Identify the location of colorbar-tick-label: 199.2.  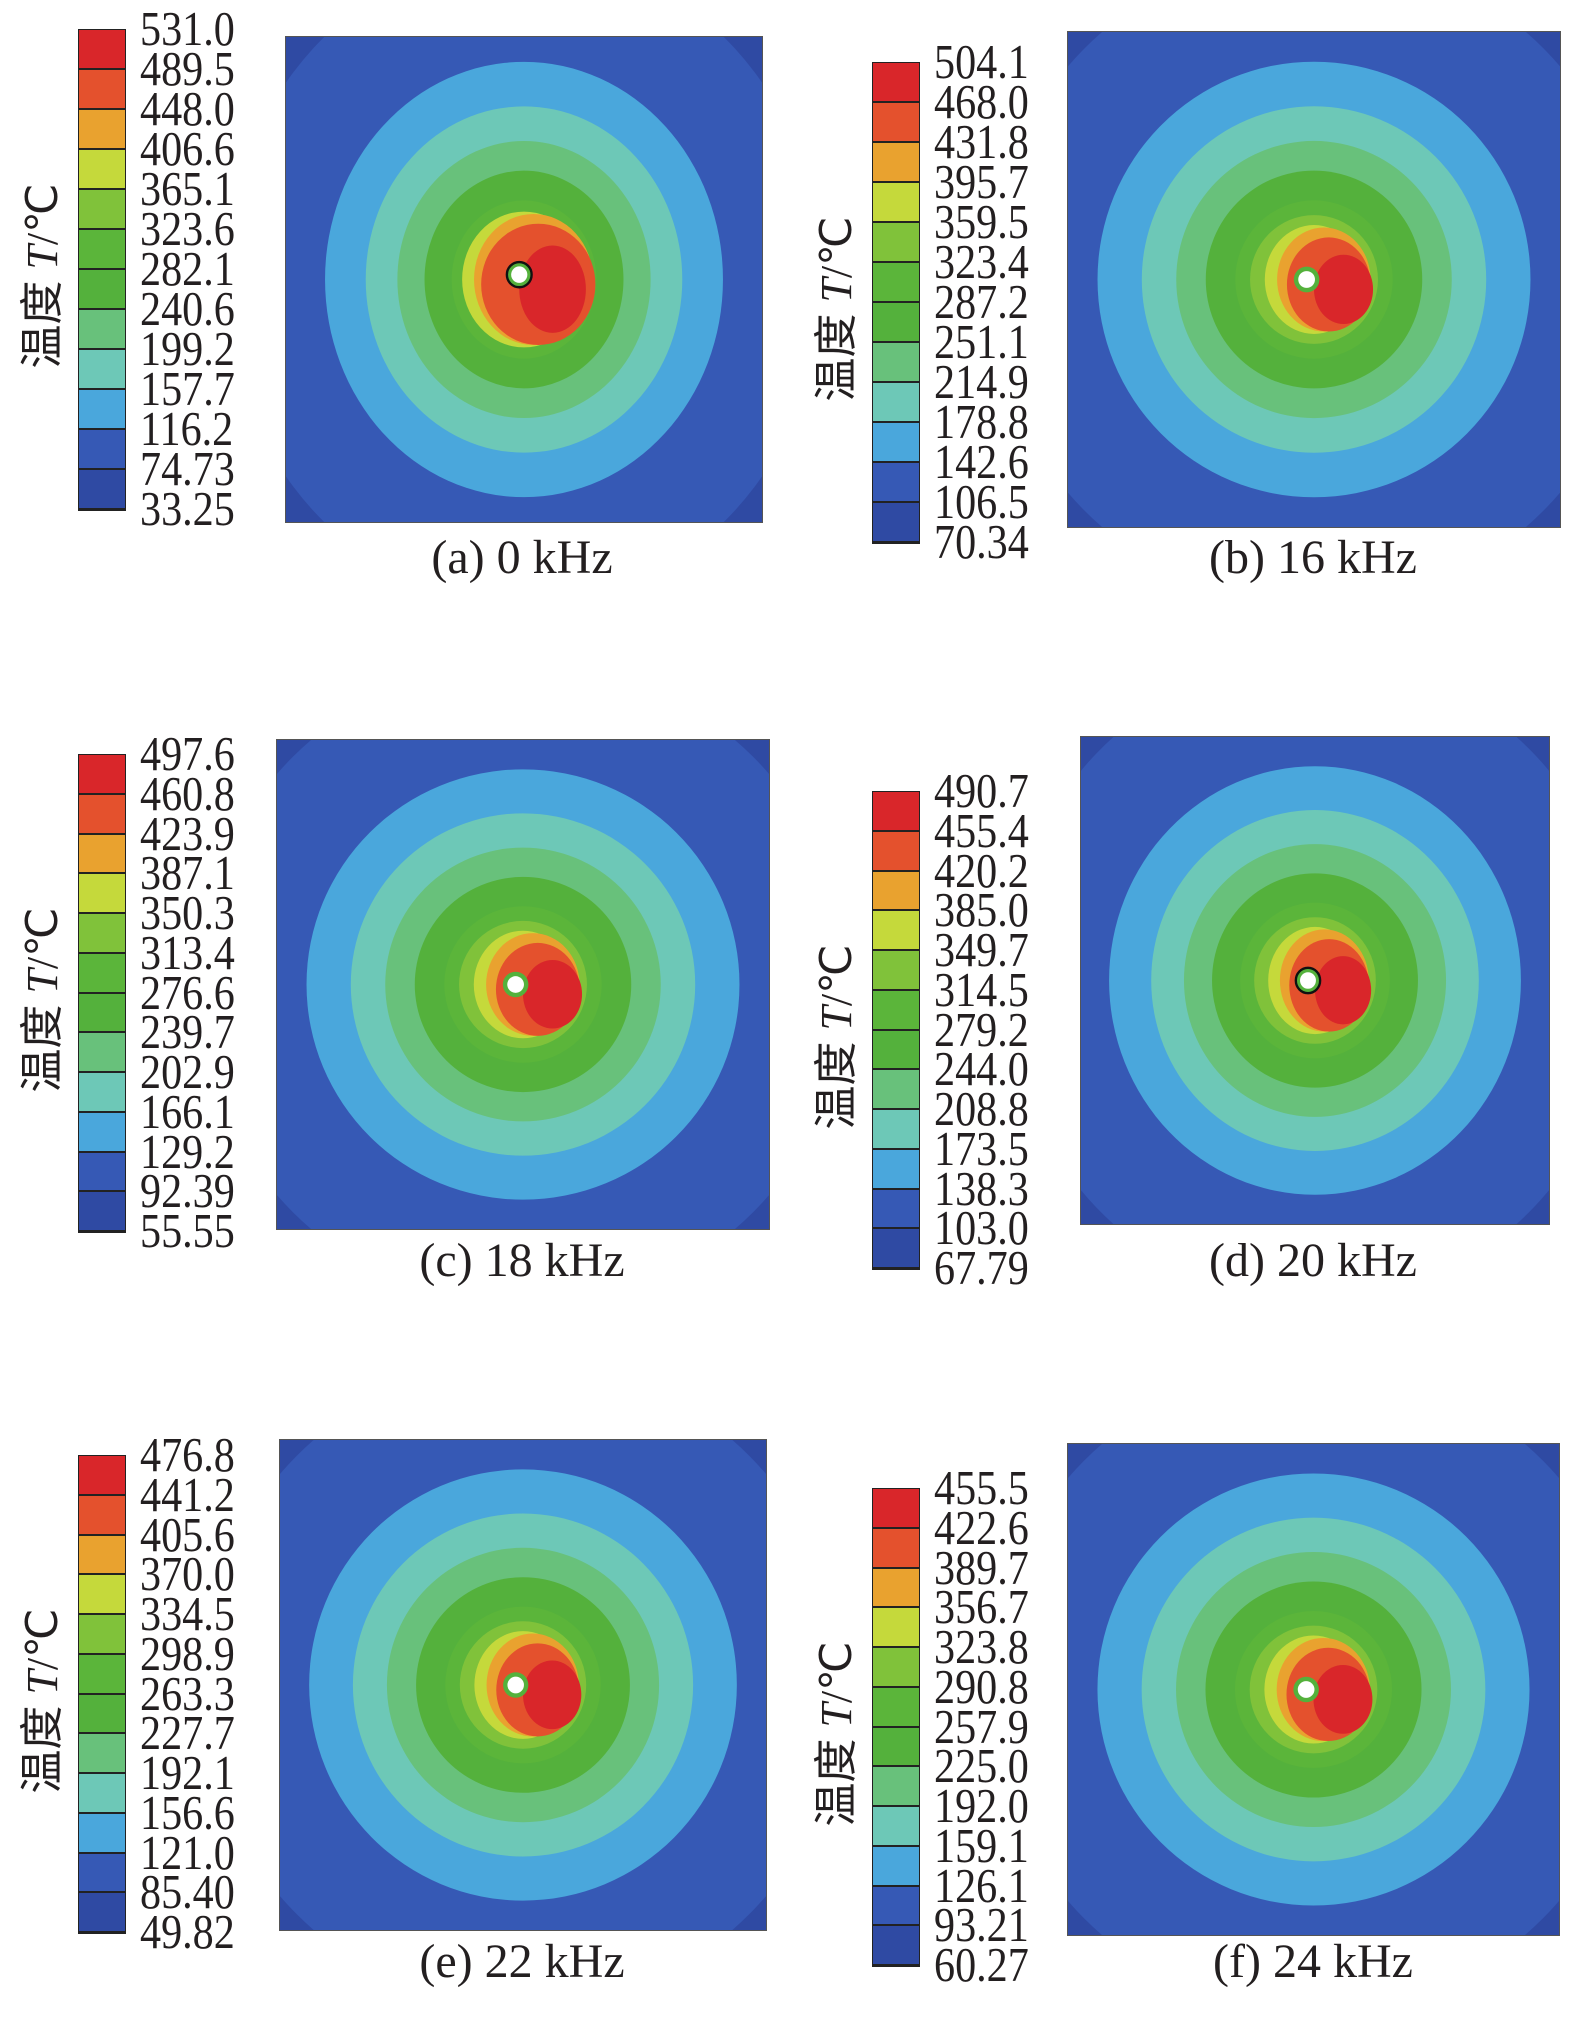
(187, 348).